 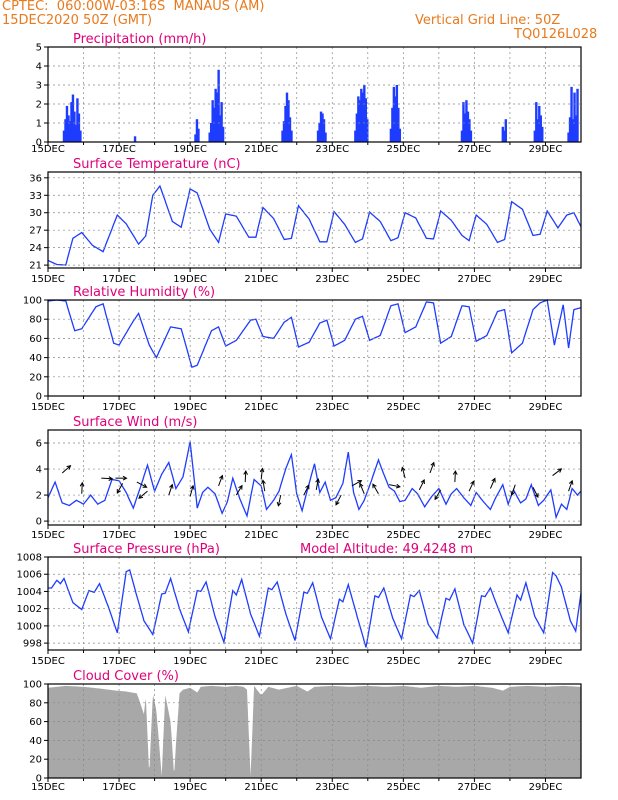 What do you see at coordinates (35, 358) in the screenshot?
I see `y-tick-label: 40` at bounding box center [35, 358].